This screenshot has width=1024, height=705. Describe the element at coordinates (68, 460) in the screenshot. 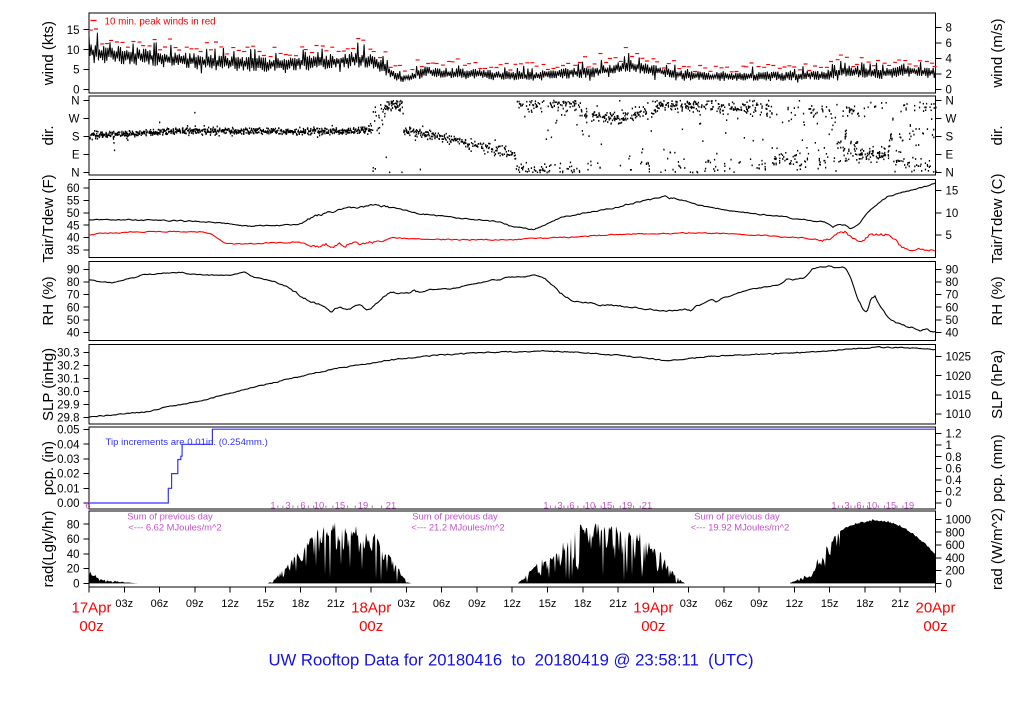

I see `svg-text: 0.03` at that location.